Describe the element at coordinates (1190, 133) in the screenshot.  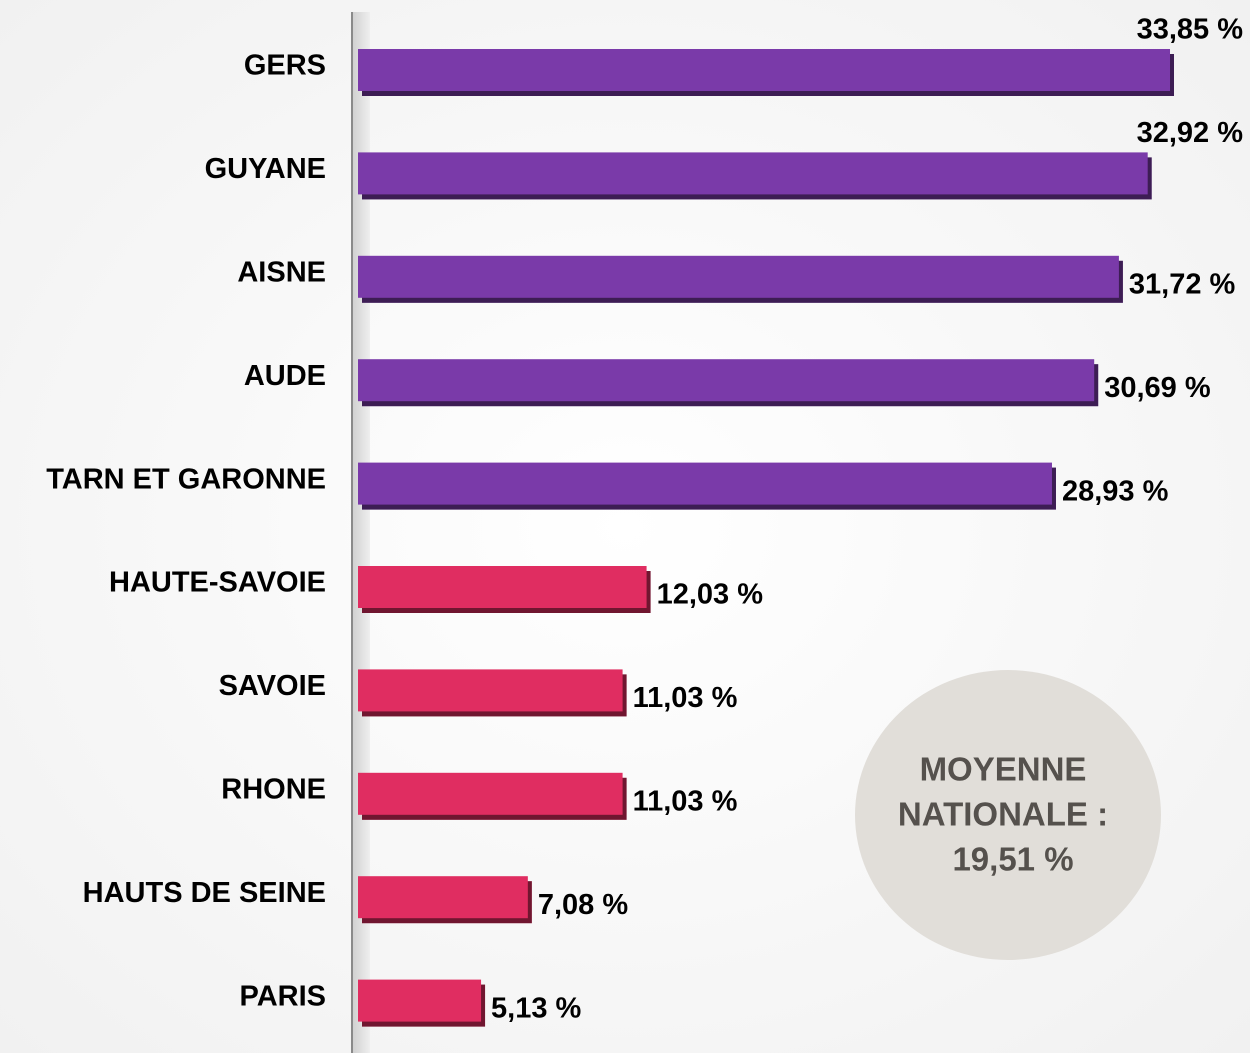
I see `value-label: 32,92 %` at that location.